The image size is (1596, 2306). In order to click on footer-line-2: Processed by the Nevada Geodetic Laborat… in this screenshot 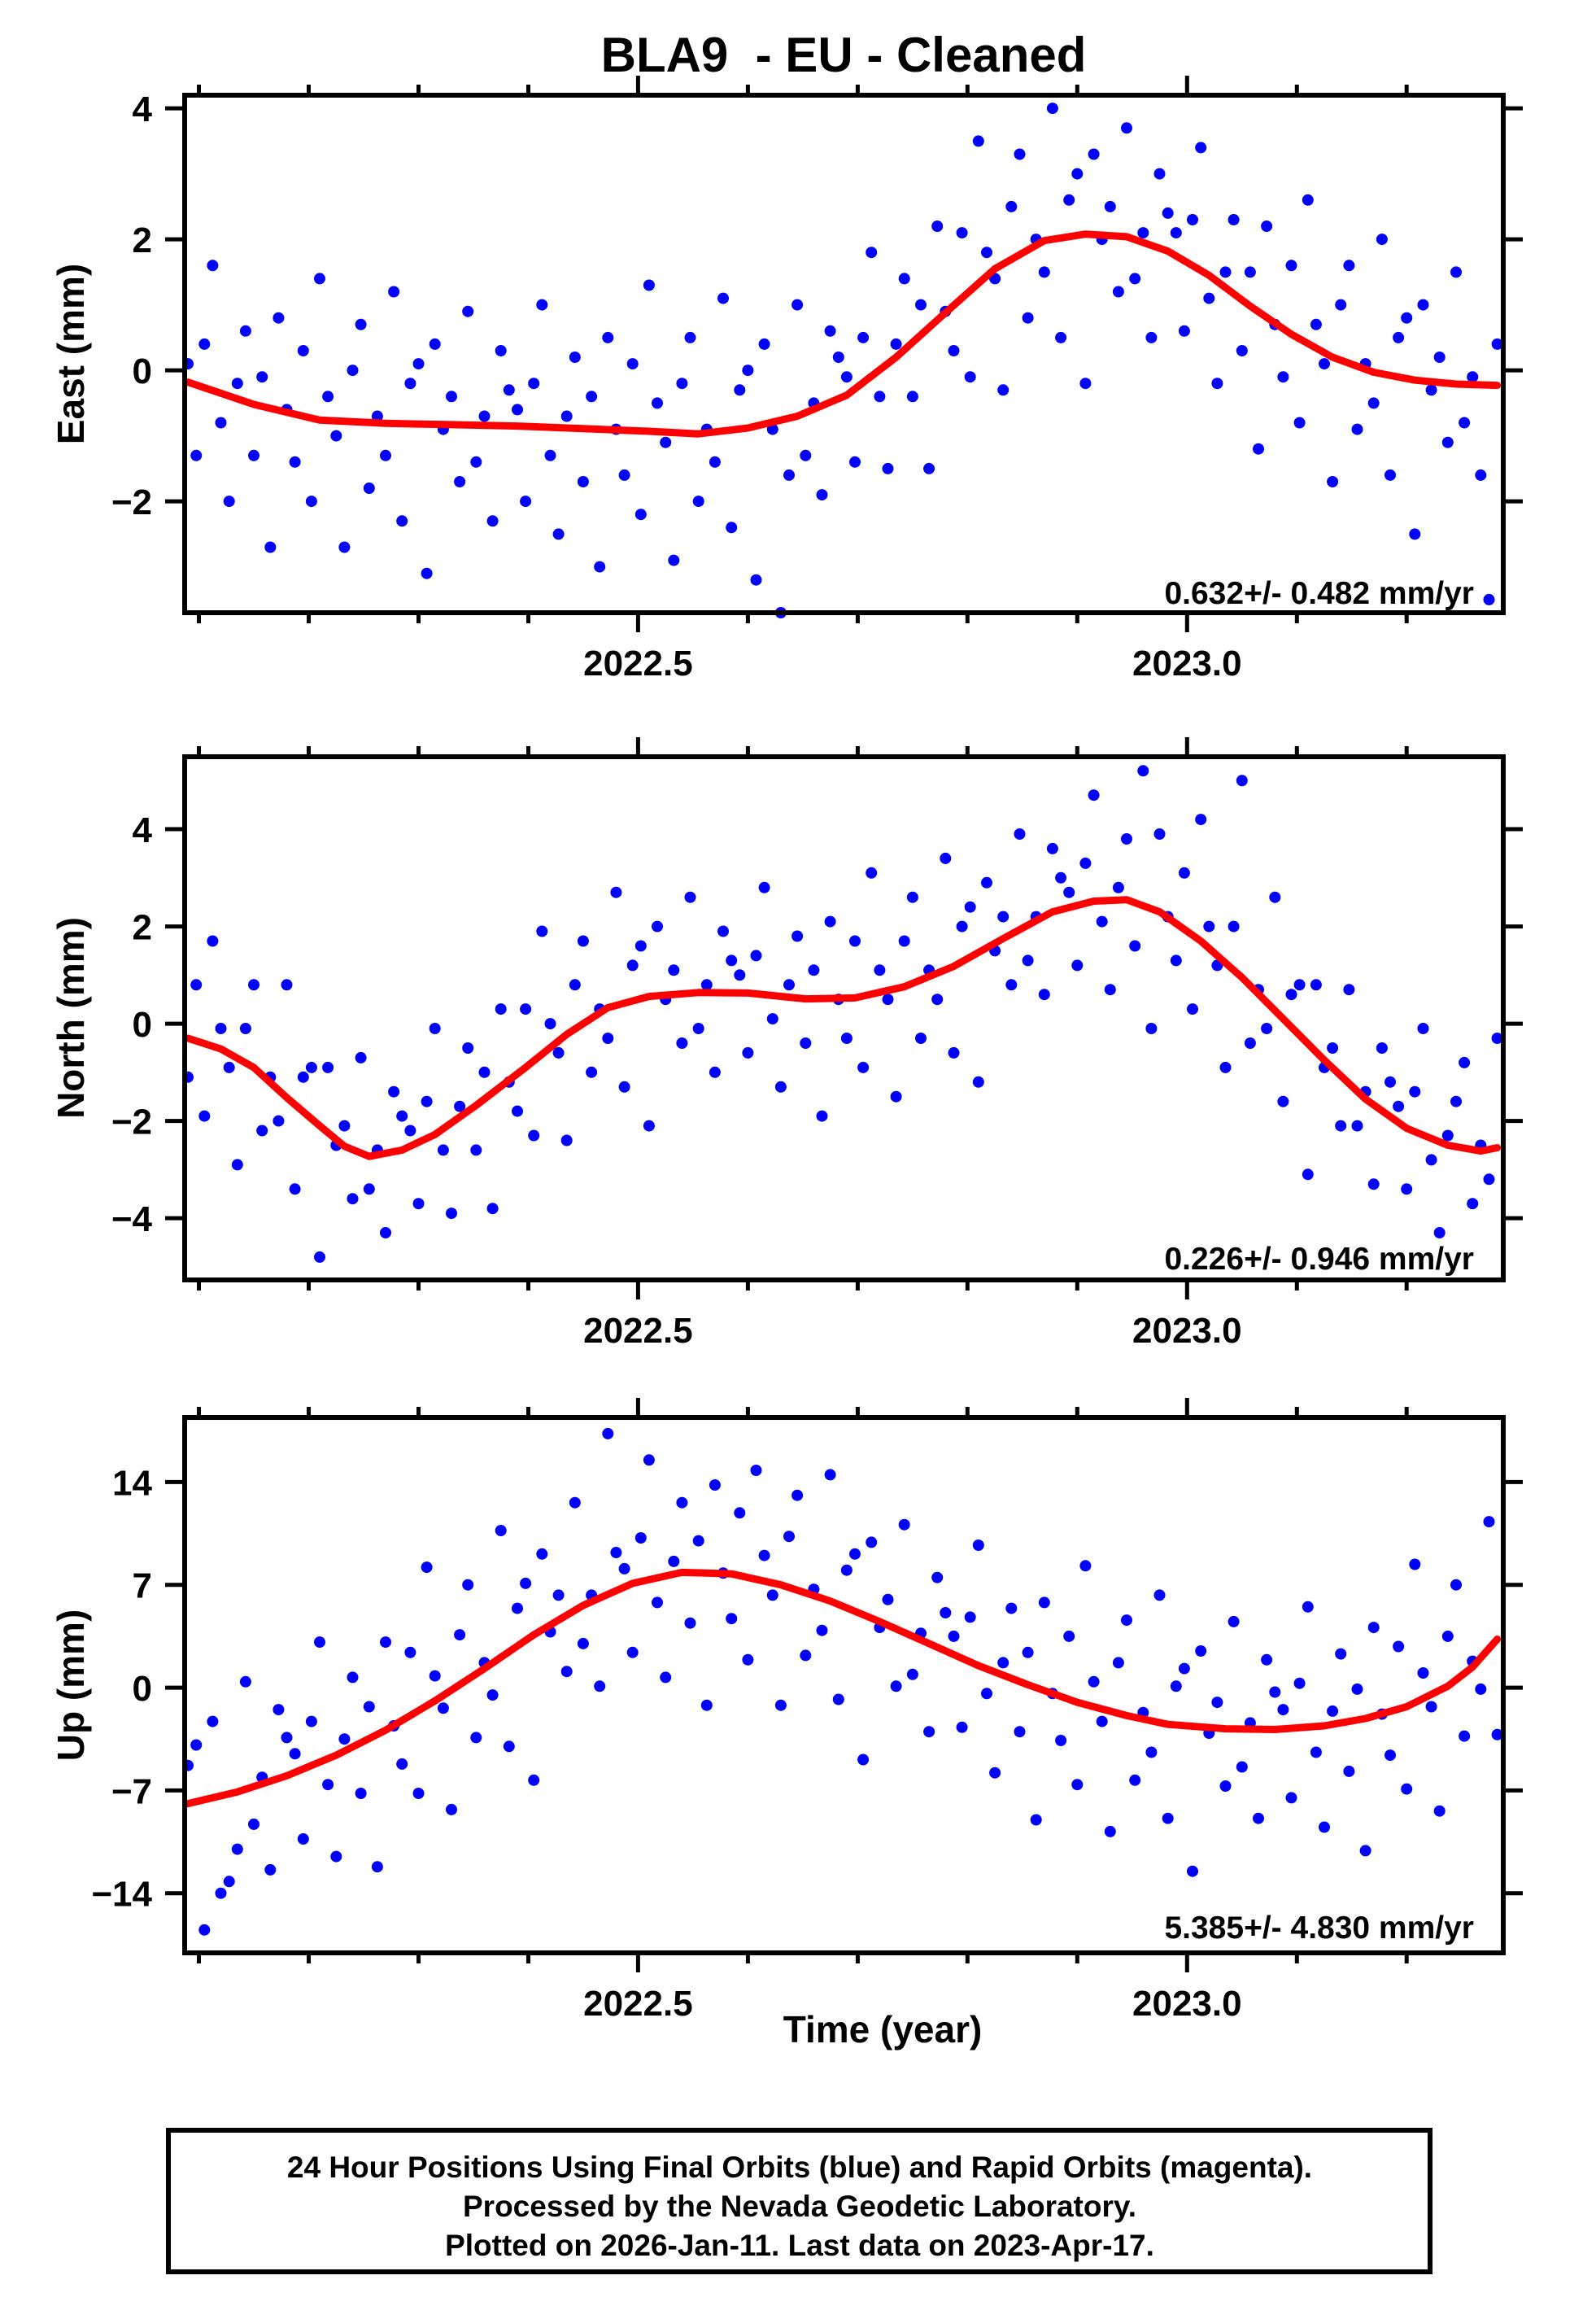, I will do `click(799, 2206)`.